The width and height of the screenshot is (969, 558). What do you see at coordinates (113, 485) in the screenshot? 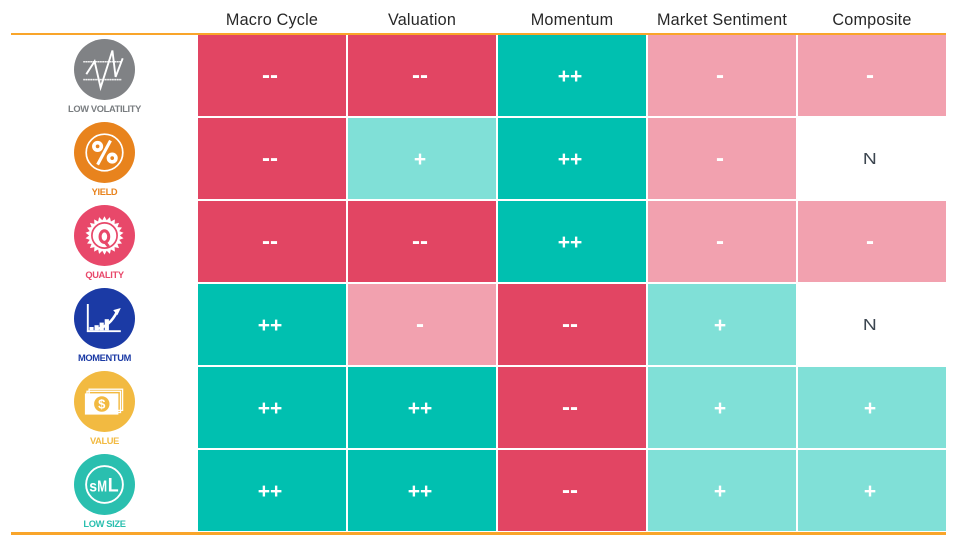
I see `svg-text: L` at bounding box center [113, 485].